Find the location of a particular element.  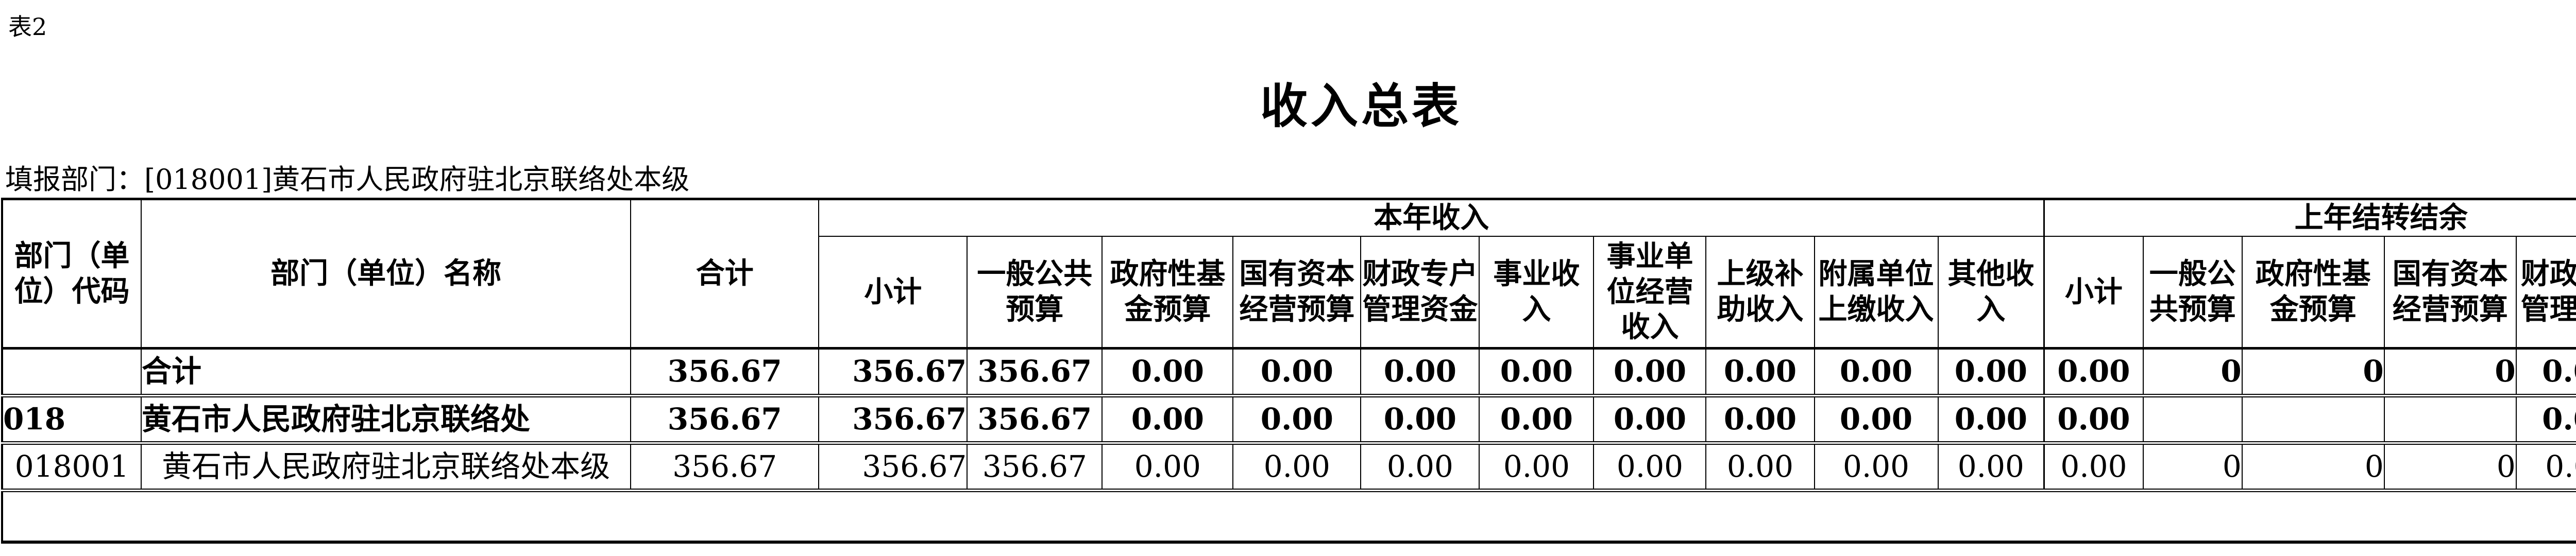

group-header-prior-year-carryover: 上年结转结余 is located at coordinates (2309, 217).